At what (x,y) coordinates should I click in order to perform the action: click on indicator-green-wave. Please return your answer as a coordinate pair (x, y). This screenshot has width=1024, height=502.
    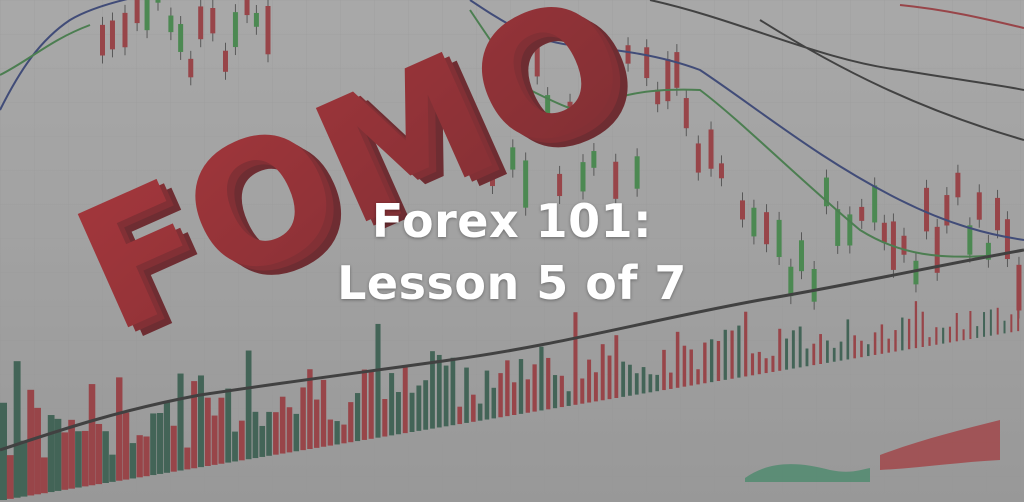
    Looking at the image, I should click on (807, 473).